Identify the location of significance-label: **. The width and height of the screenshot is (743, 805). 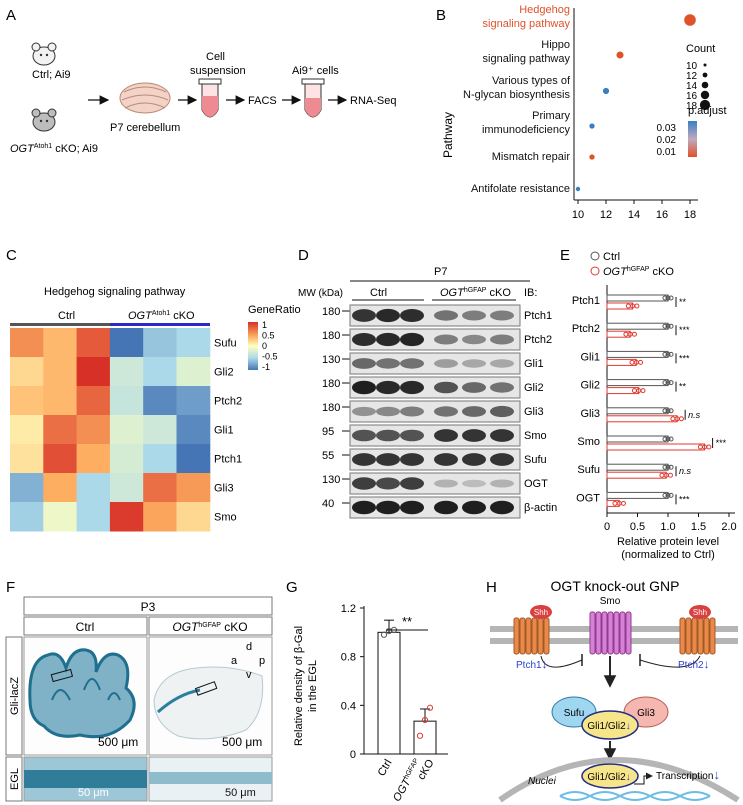
(683, 302).